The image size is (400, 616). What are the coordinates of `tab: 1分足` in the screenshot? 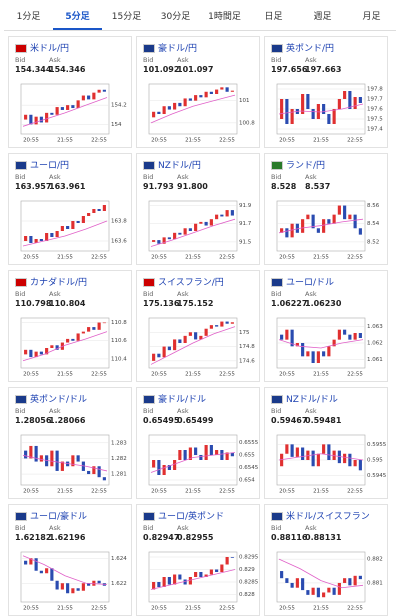 It's located at (28, 17).